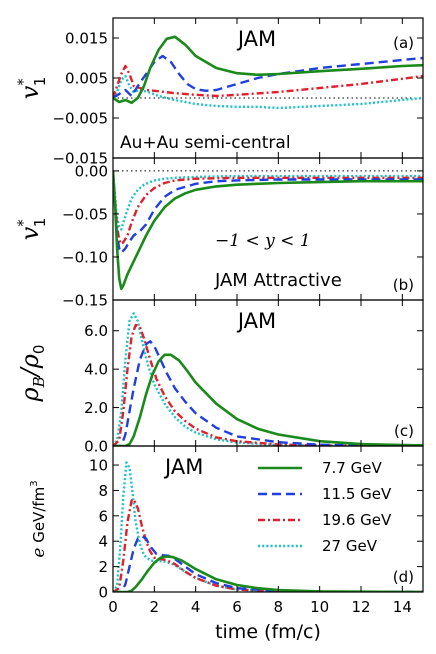 The height and width of the screenshot is (654, 436). What do you see at coordinates (319, 607) in the screenshot?
I see `x-tick-label: 10` at bounding box center [319, 607].